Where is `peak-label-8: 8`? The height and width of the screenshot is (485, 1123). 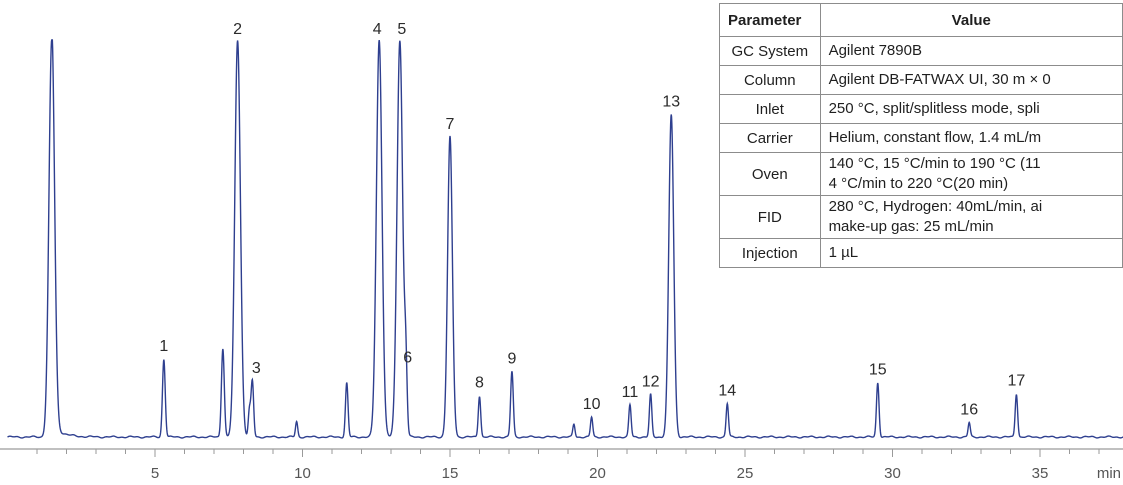
peak-label-8: 8 is located at coordinates (479, 383).